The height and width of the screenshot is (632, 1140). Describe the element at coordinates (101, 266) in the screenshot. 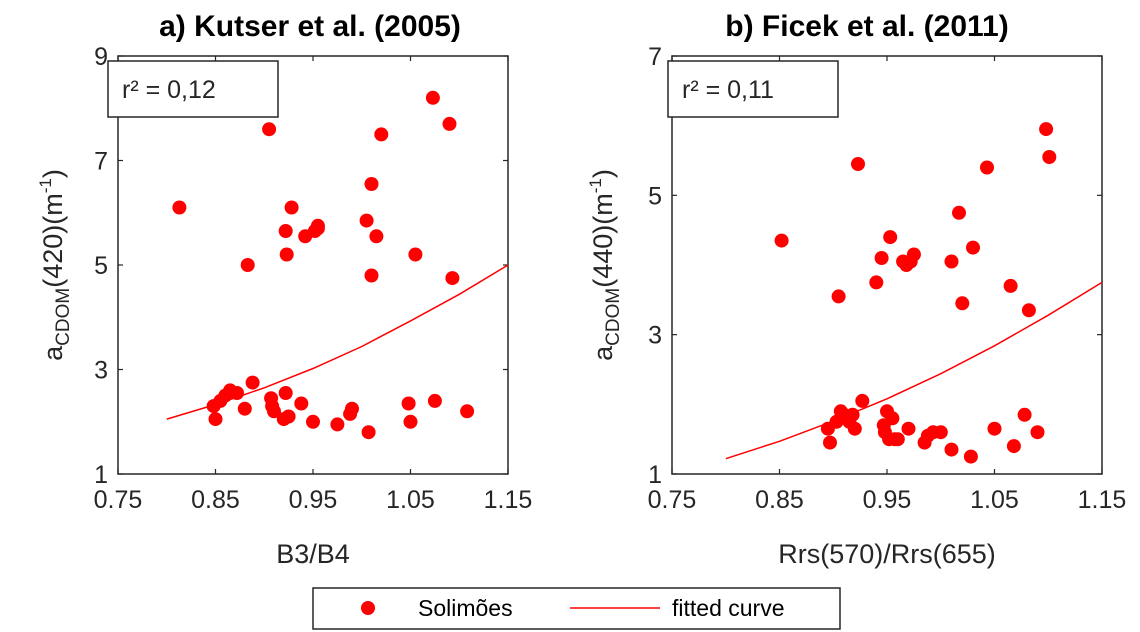

I see `panel-a-y-tick-label: 5` at that location.